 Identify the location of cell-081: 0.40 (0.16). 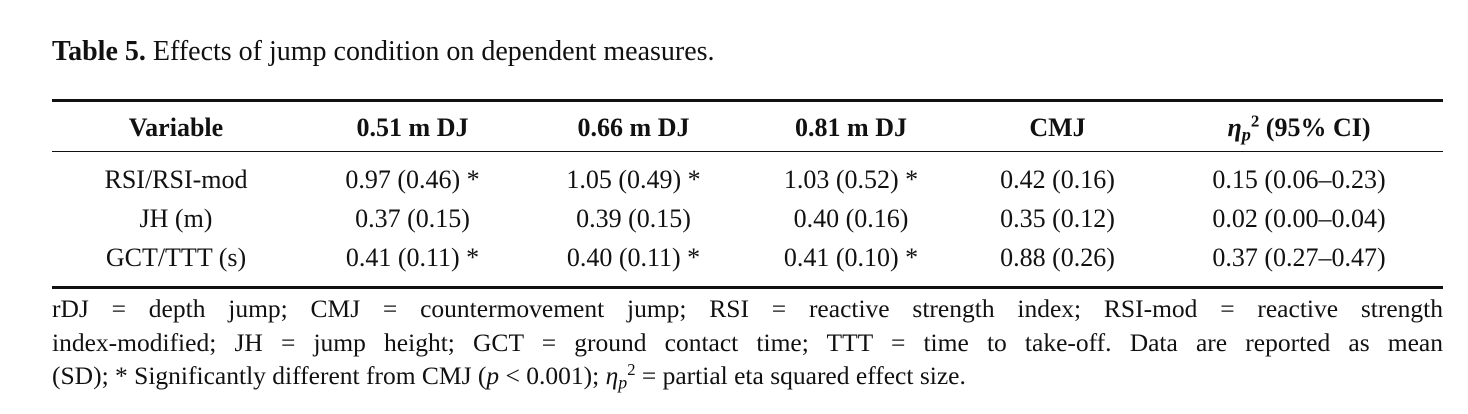
(851, 218).